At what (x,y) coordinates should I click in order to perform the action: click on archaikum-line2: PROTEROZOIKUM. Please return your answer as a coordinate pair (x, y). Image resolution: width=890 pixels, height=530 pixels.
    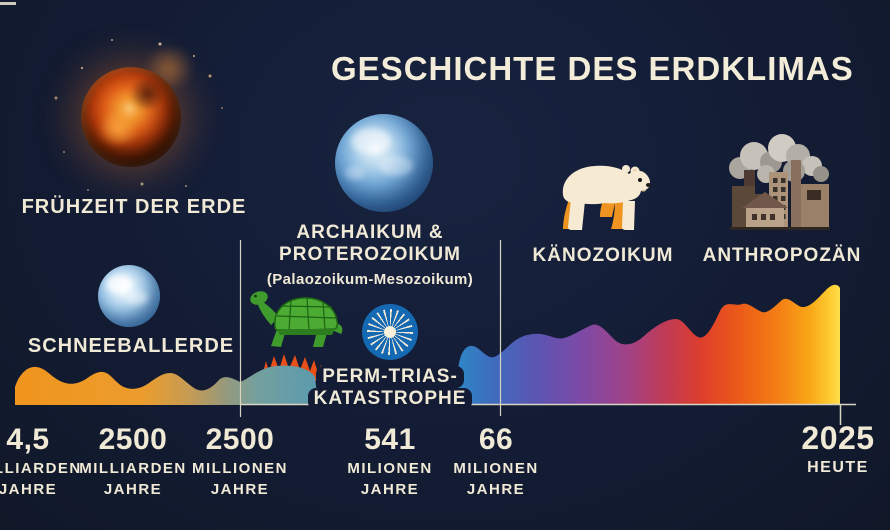
    Looking at the image, I should click on (370, 254).